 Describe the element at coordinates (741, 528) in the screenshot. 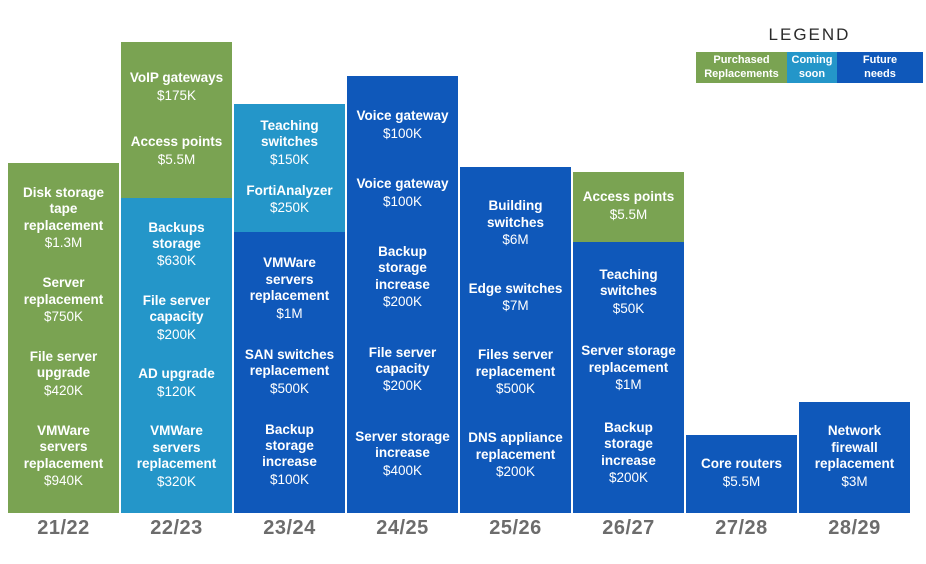

I see `x-axis-label-27-28: 27/28` at that location.